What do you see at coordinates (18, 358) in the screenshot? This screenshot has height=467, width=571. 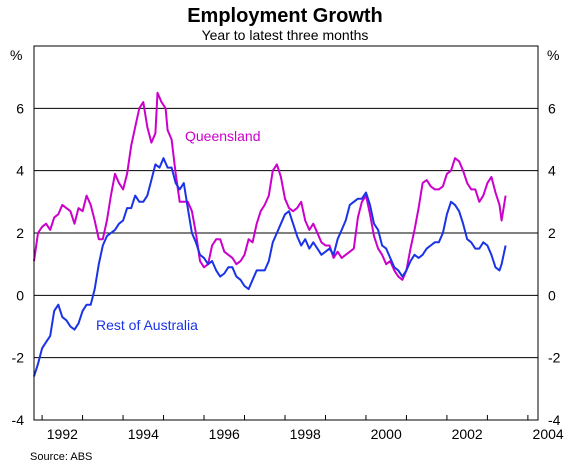 I see `y-tick-label-left: -2` at bounding box center [18, 358].